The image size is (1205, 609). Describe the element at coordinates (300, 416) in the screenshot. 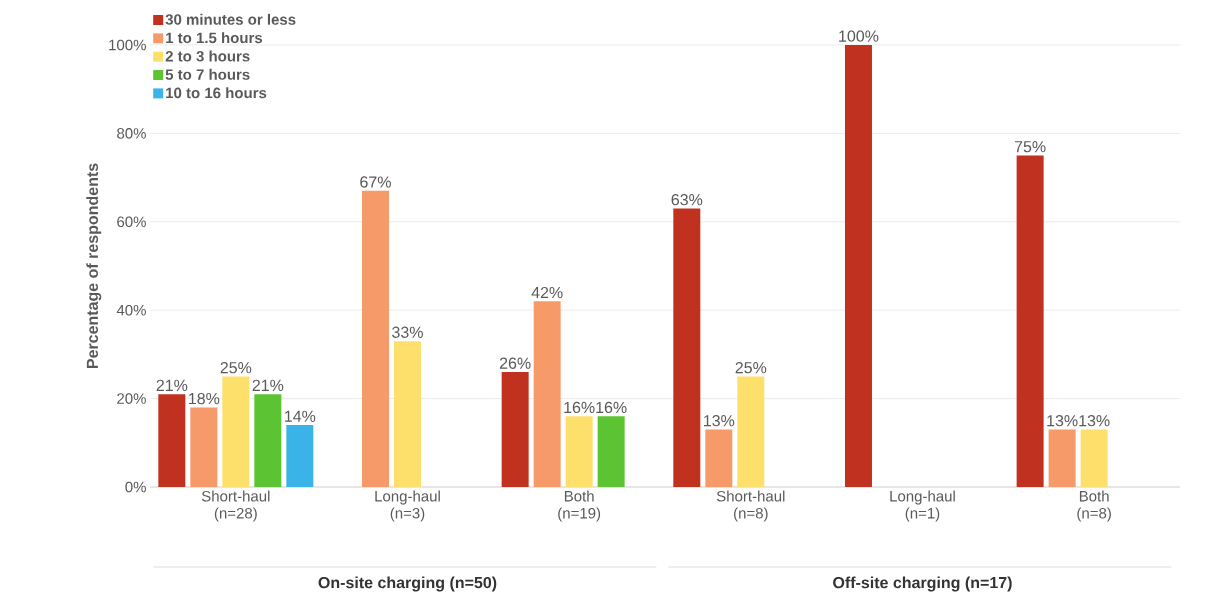

I see `data-label: 14%` at that location.